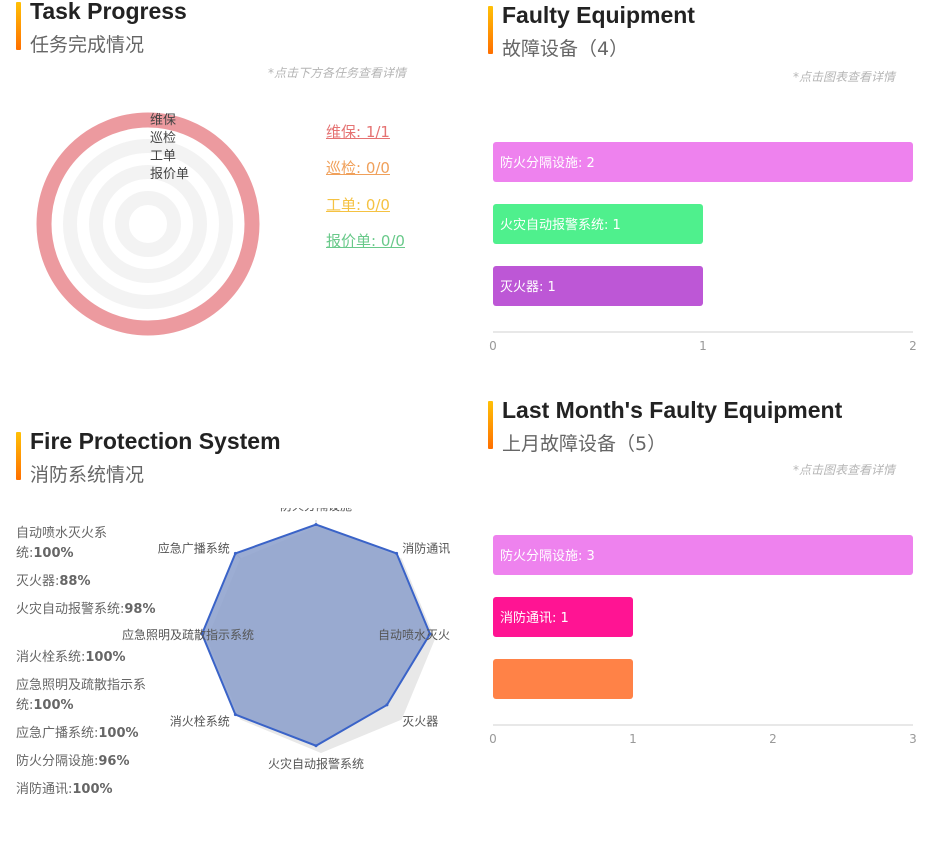  I want to click on fire-stat-name: 灭火器:, so click(38, 581).